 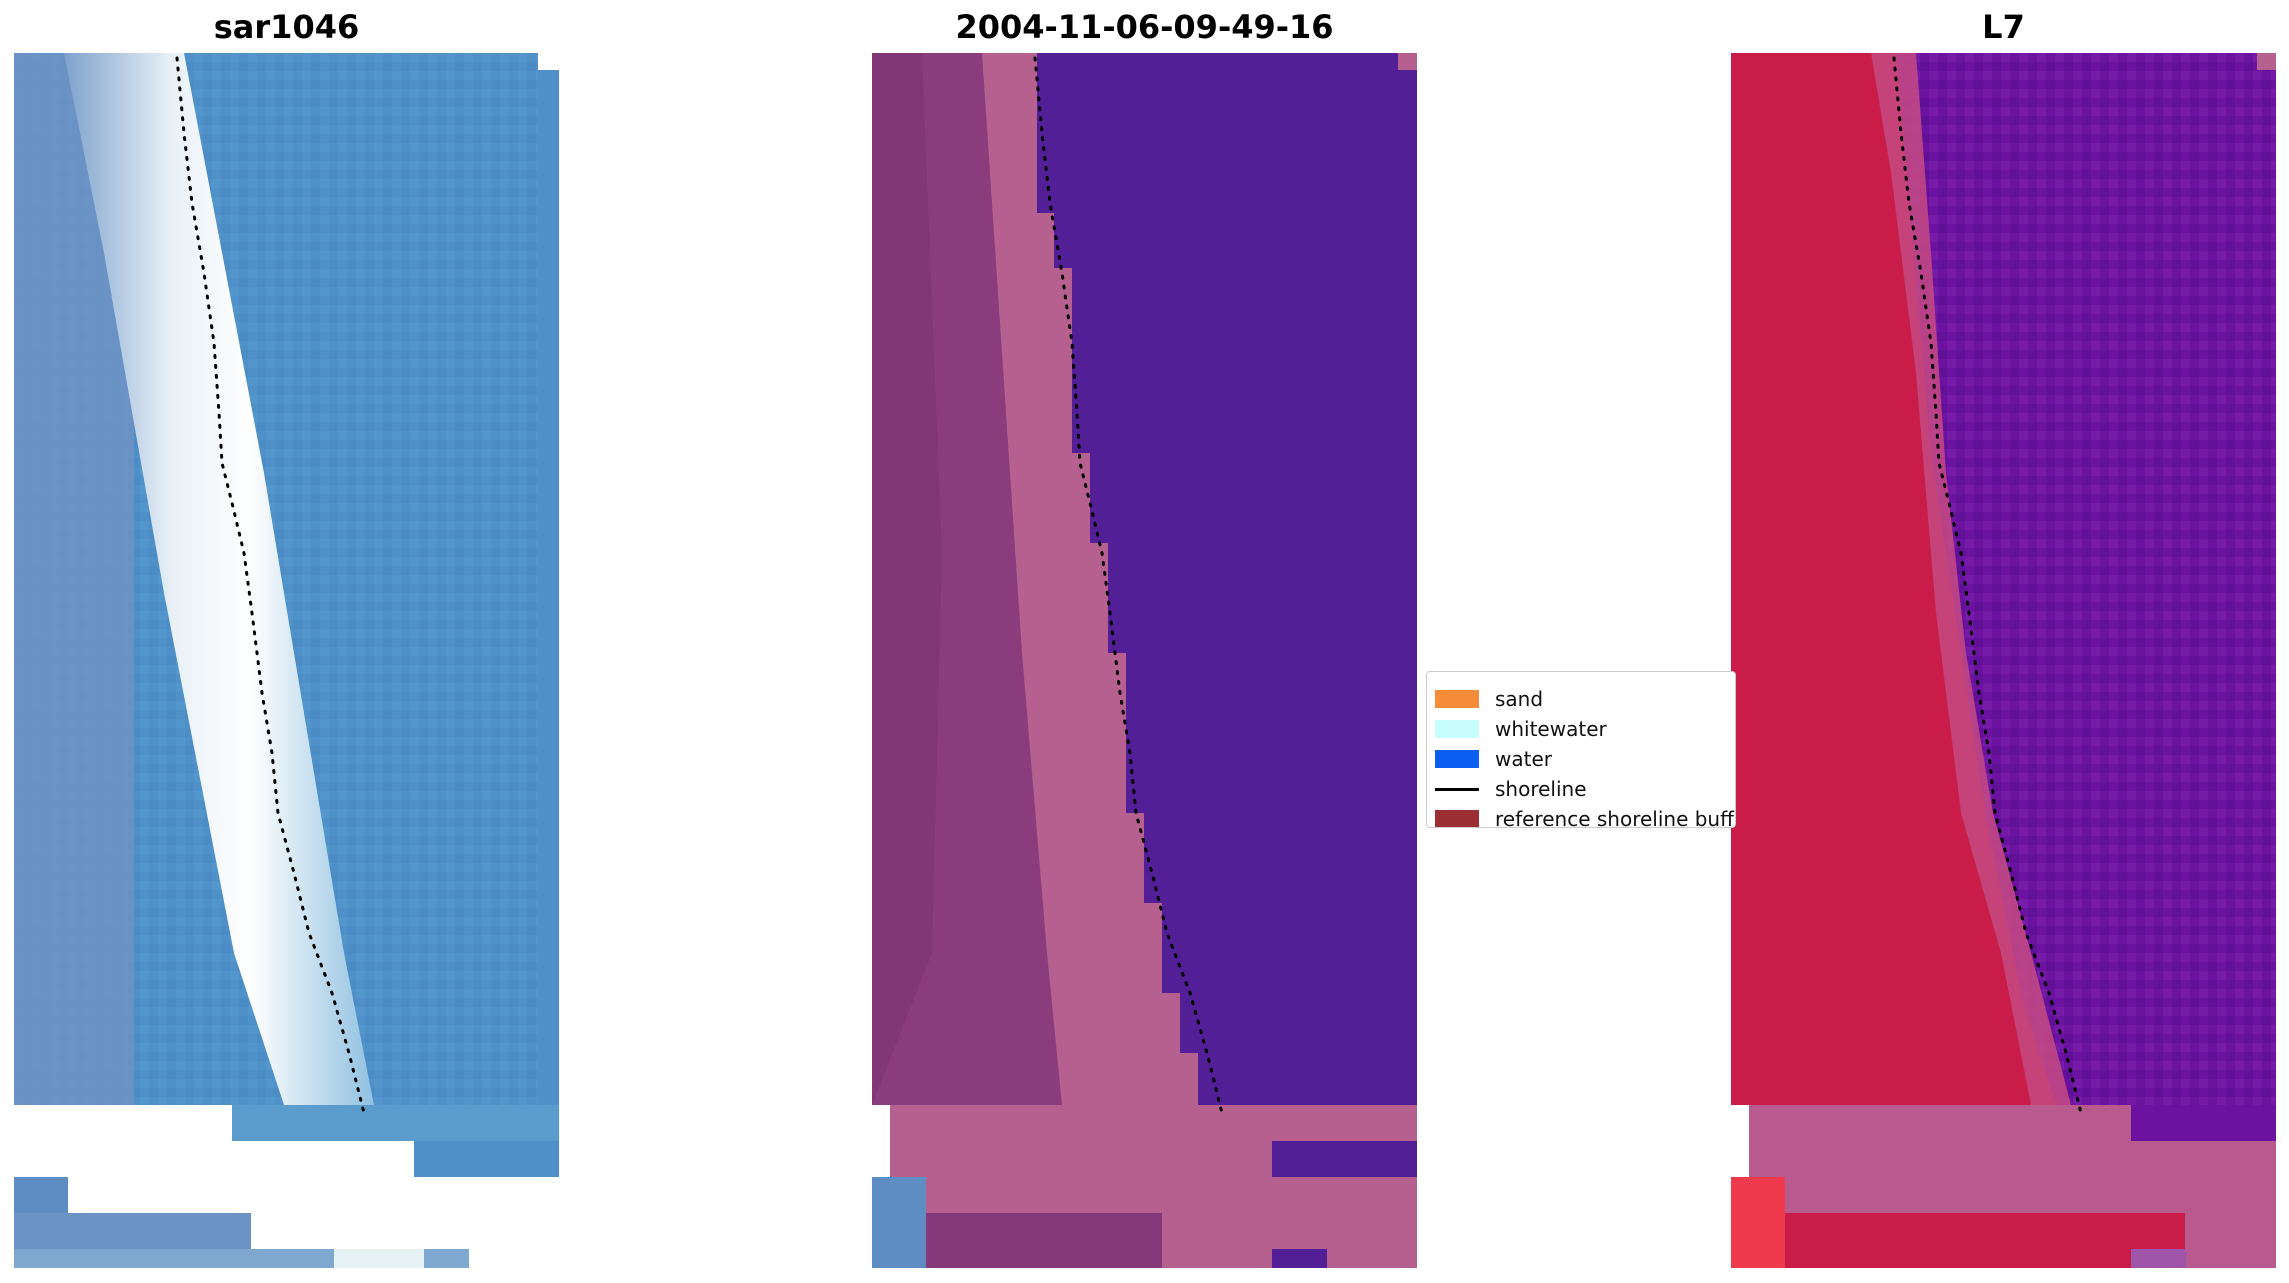 What do you see at coordinates (1519, 699) in the screenshot?
I see `legend-label-sand: sand` at bounding box center [1519, 699].